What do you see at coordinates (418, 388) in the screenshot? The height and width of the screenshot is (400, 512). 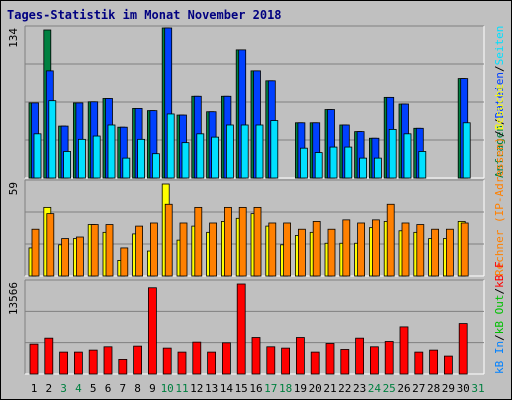 I see `x-label-day-27: 27` at bounding box center [418, 388].